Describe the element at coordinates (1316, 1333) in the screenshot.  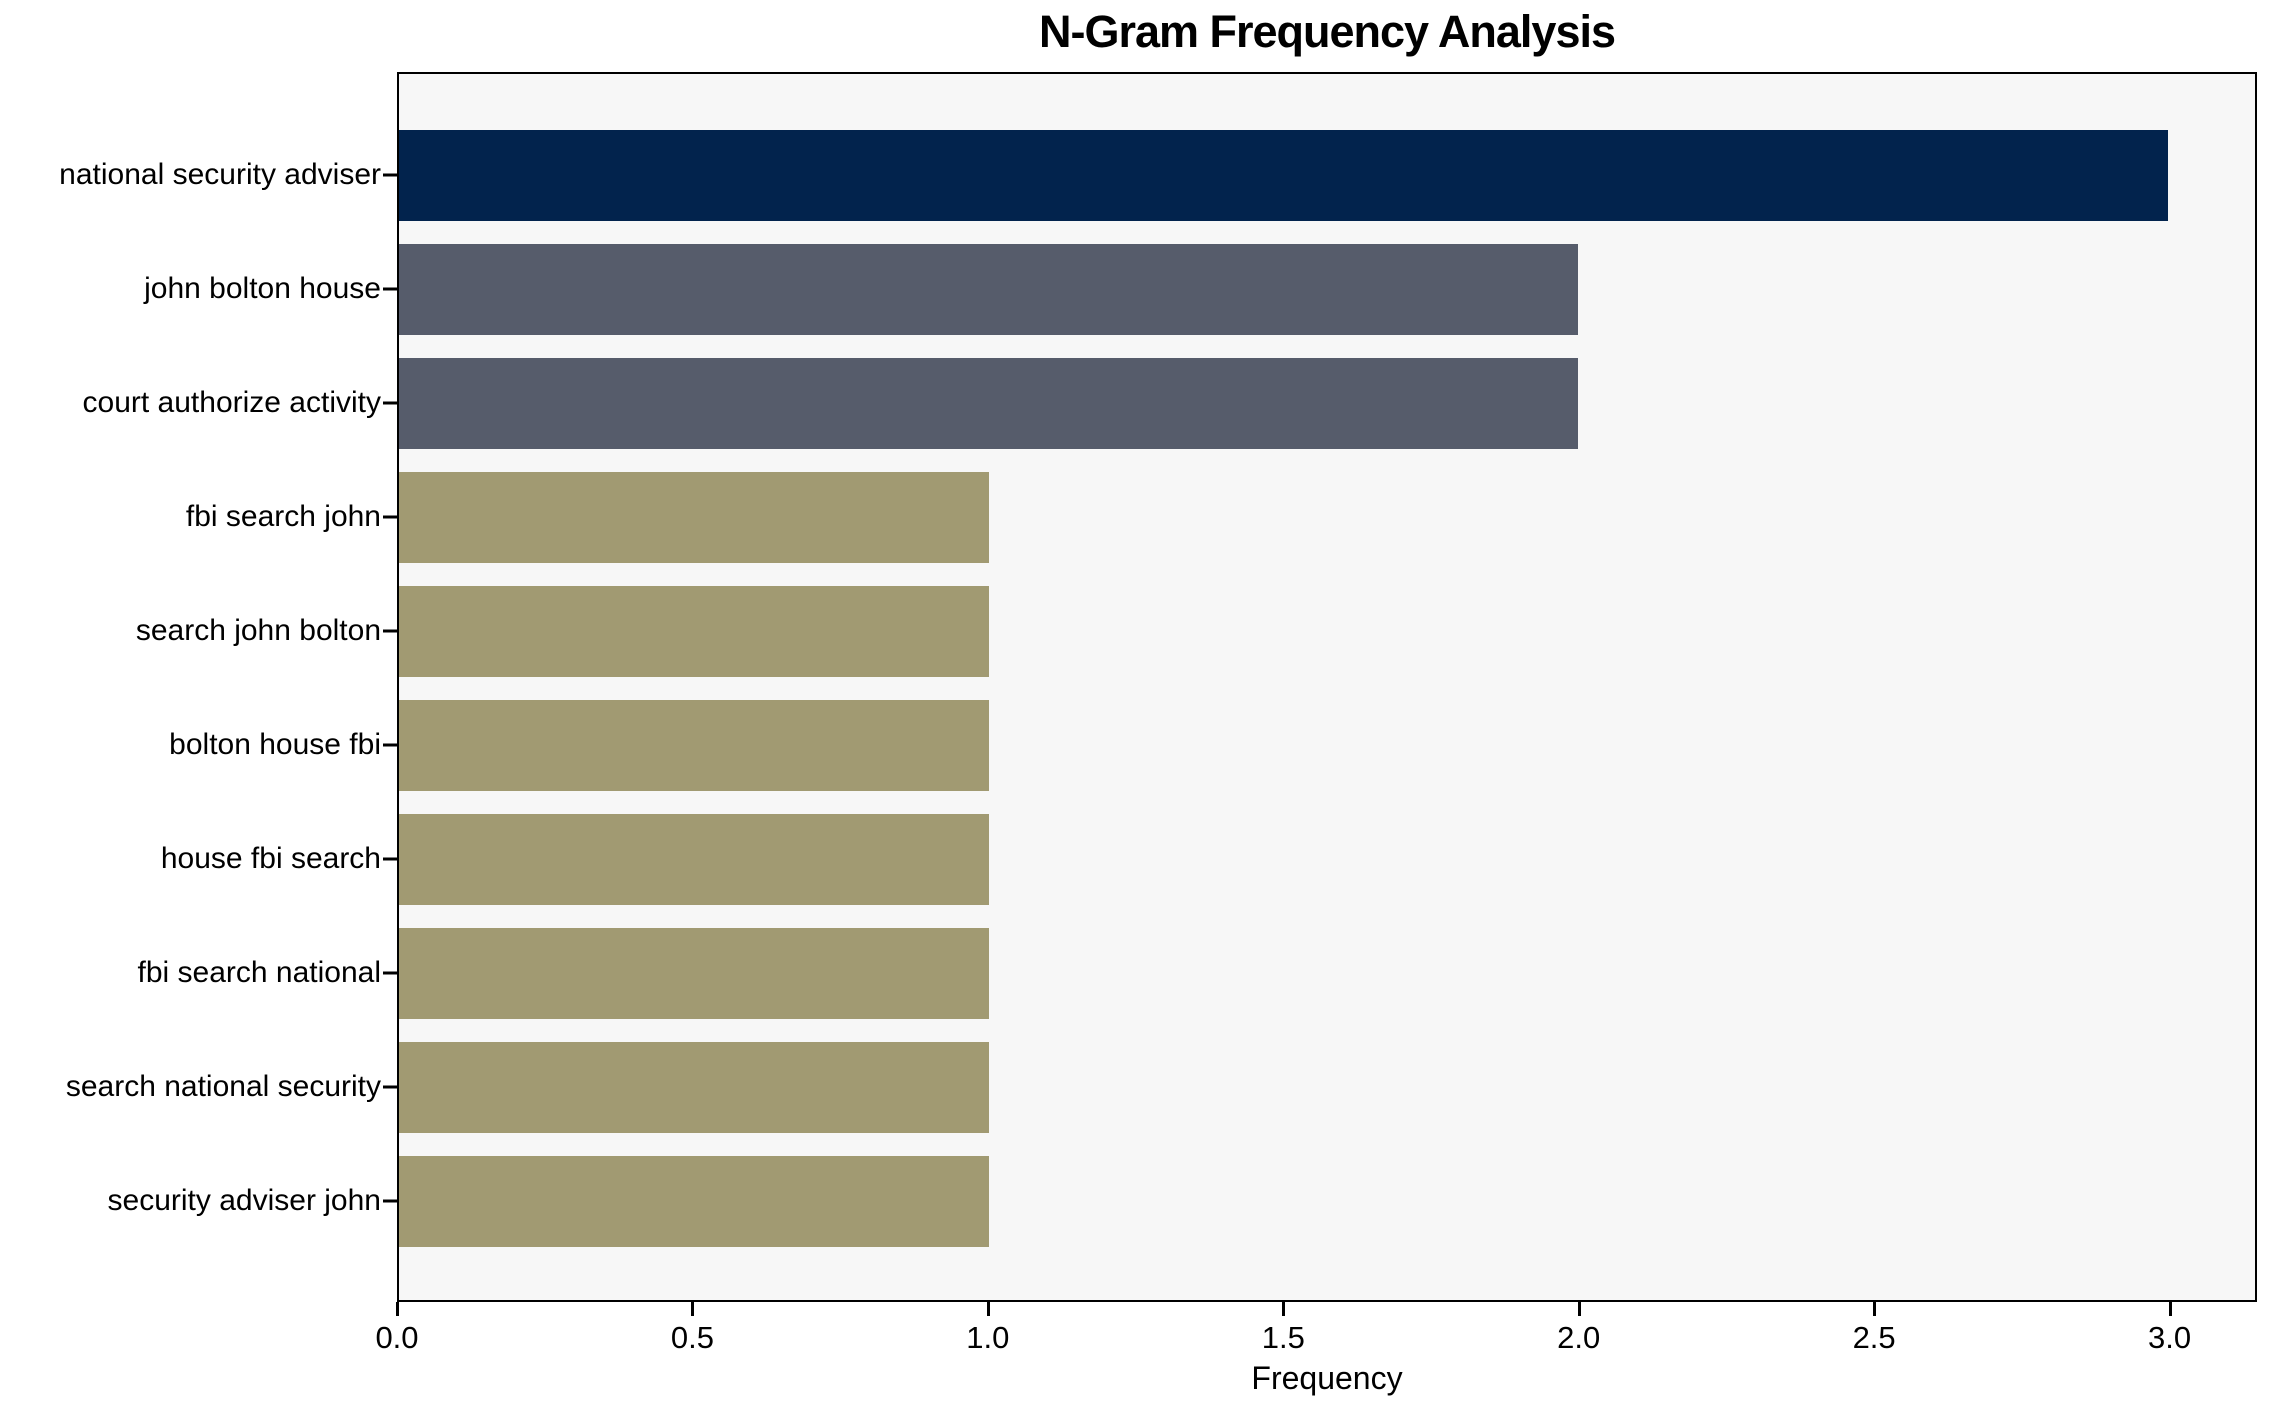
I see `x-axis: 0.0 0.5 1.0 1.5 2.0 2.5 3.0` at that location.